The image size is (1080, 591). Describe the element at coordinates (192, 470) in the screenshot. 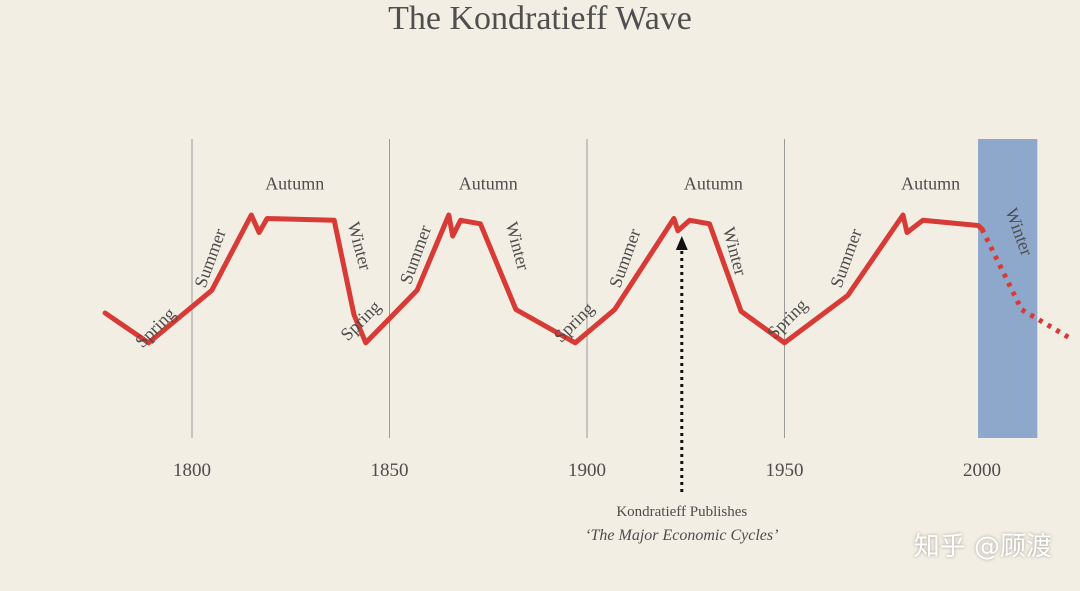

I see `x-tick-label: 1800` at that location.